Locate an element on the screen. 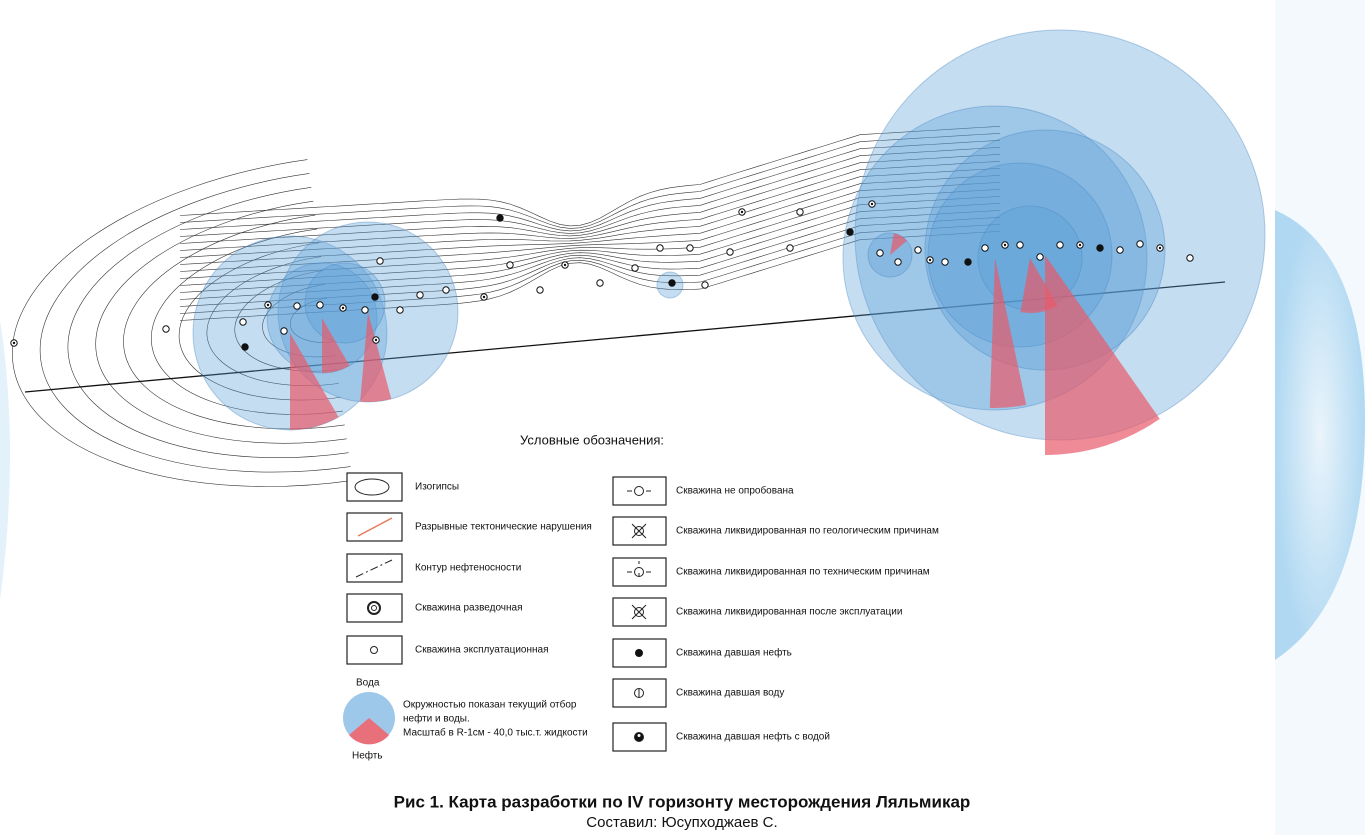 The image size is (1365, 835). legend-label: Окружностью показан текущий отбор is located at coordinates (490, 705).